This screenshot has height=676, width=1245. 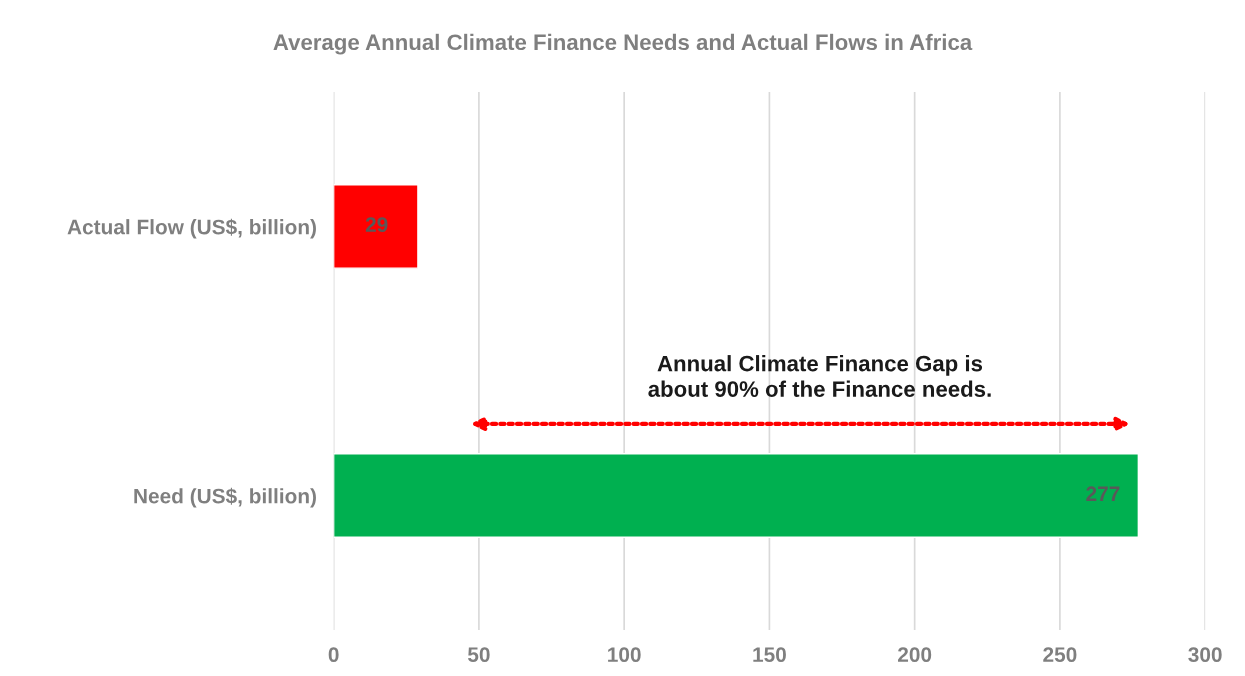 I want to click on x-tick-label: 250, so click(x=1060, y=654).